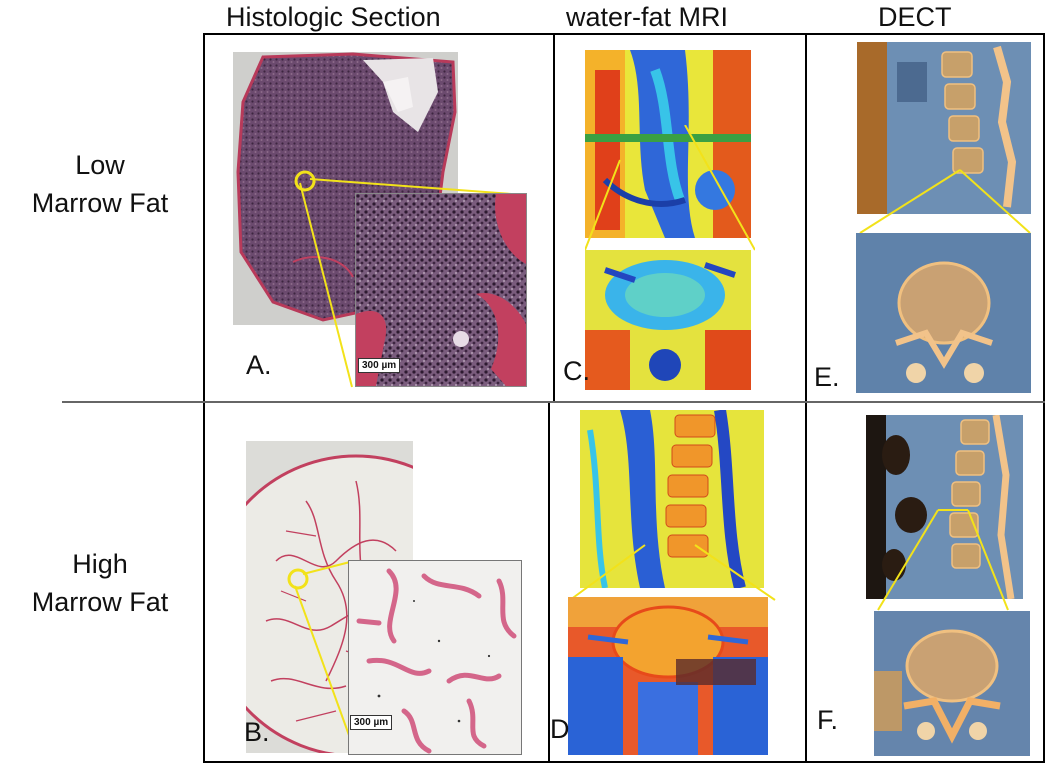 This screenshot has height=769, width=1050. What do you see at coordinates (945, 201) in the screenshot?
I see `zoom-lines-e` at bounding box center [945, 201].